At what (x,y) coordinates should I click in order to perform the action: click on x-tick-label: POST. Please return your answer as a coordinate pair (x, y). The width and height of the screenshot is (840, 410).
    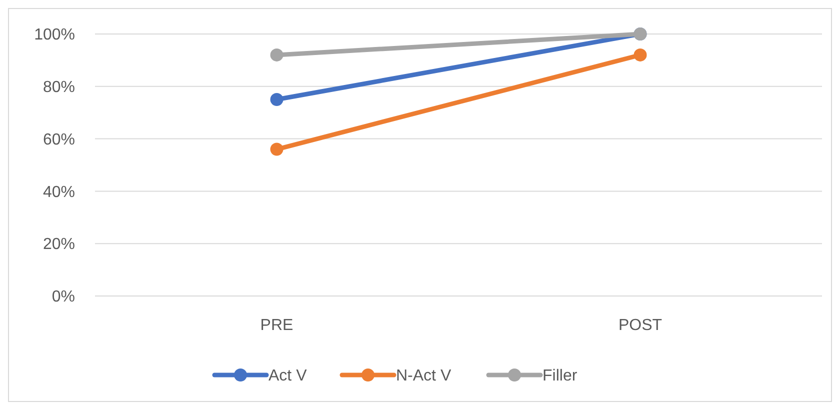
    Looking at the image, I should click on (640, 325).